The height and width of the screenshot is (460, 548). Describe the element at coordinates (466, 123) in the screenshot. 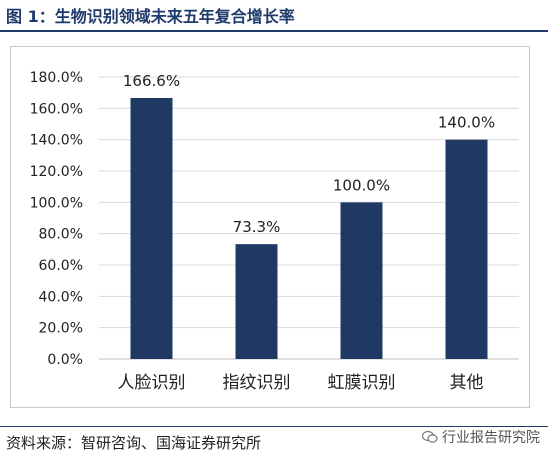

I see `data-label: 140.0%` at that location.